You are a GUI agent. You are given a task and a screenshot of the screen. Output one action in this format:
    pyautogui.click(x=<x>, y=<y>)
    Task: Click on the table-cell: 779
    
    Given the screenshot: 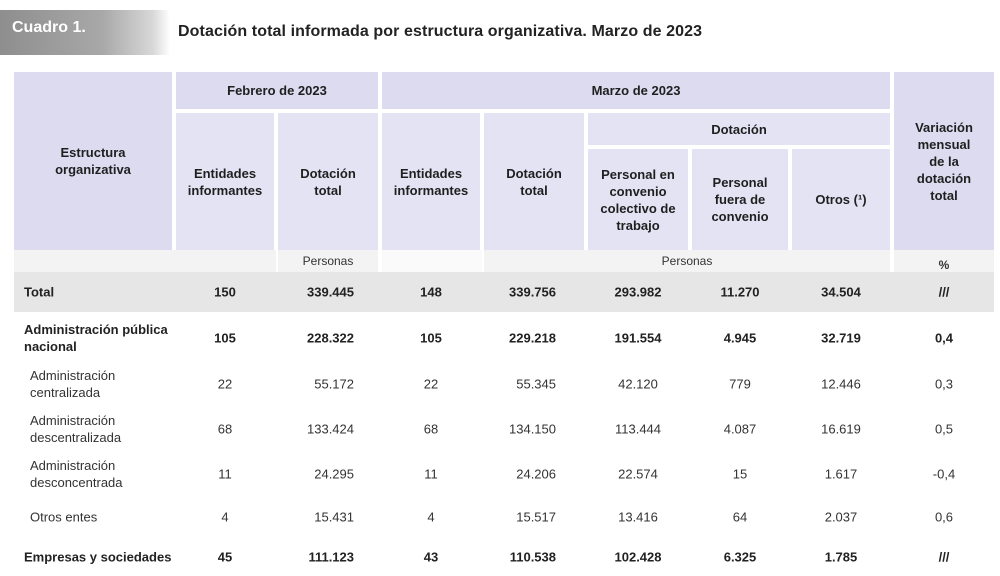 What is the action you would take?
    pyautogui.click(x=740, y=384)
    